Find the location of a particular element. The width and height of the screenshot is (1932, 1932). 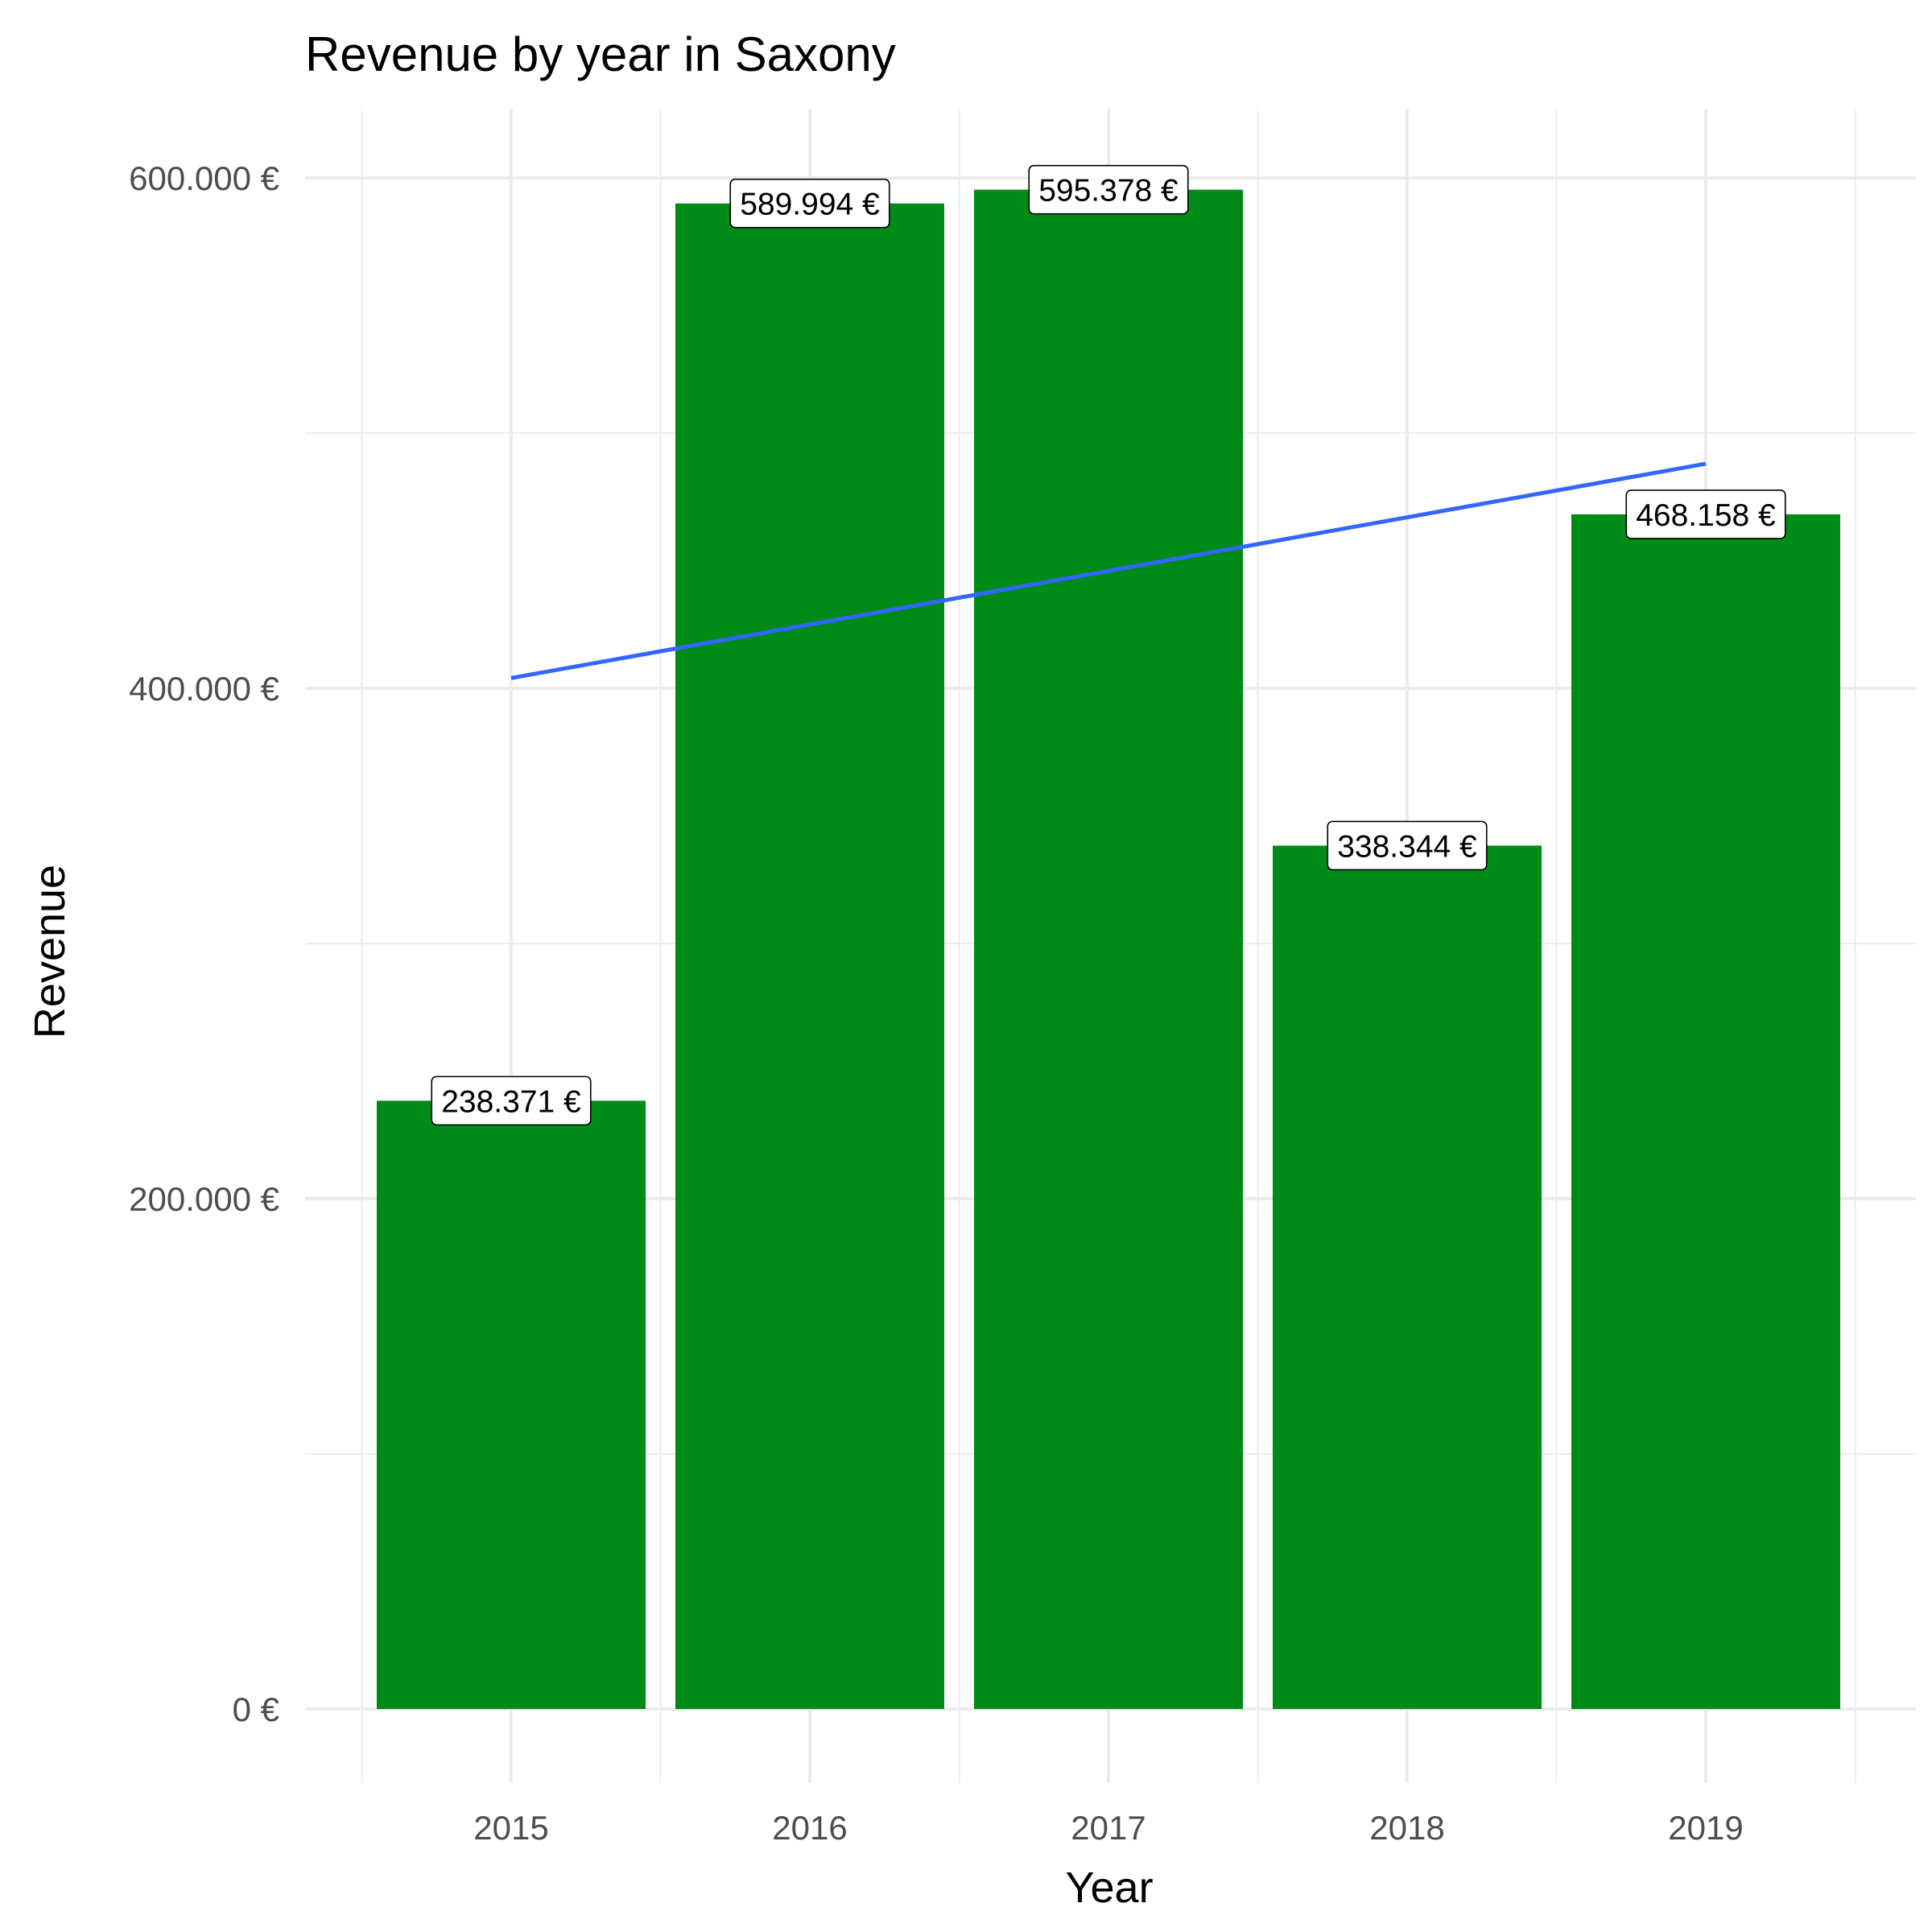

y-tick-label: 0 € is located at coordinates (256, 1709).